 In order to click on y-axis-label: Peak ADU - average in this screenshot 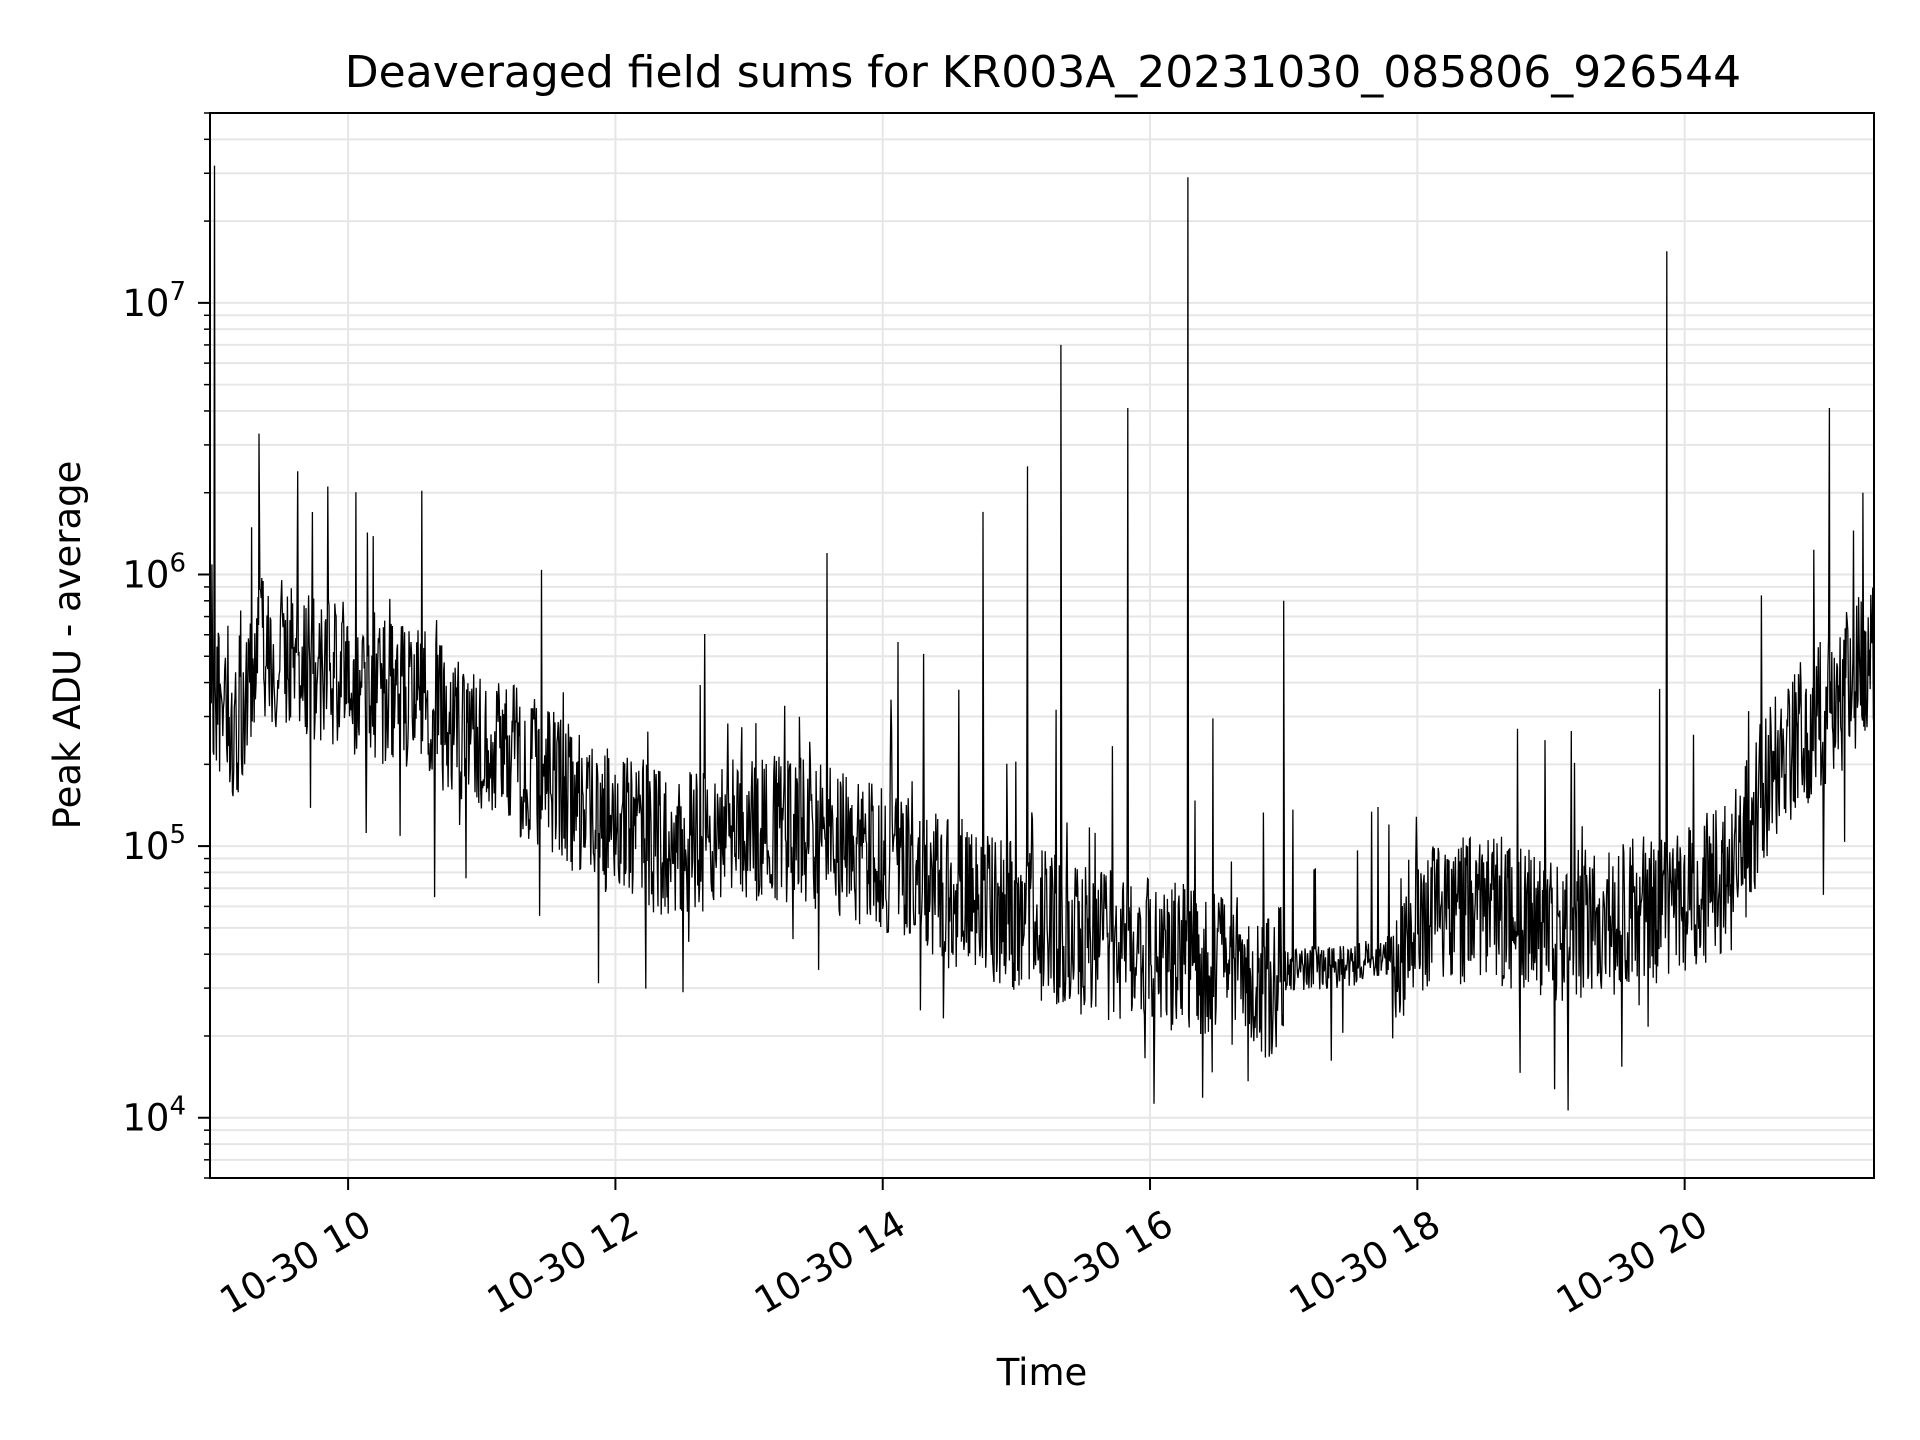, I will do `click(67, 645)`.